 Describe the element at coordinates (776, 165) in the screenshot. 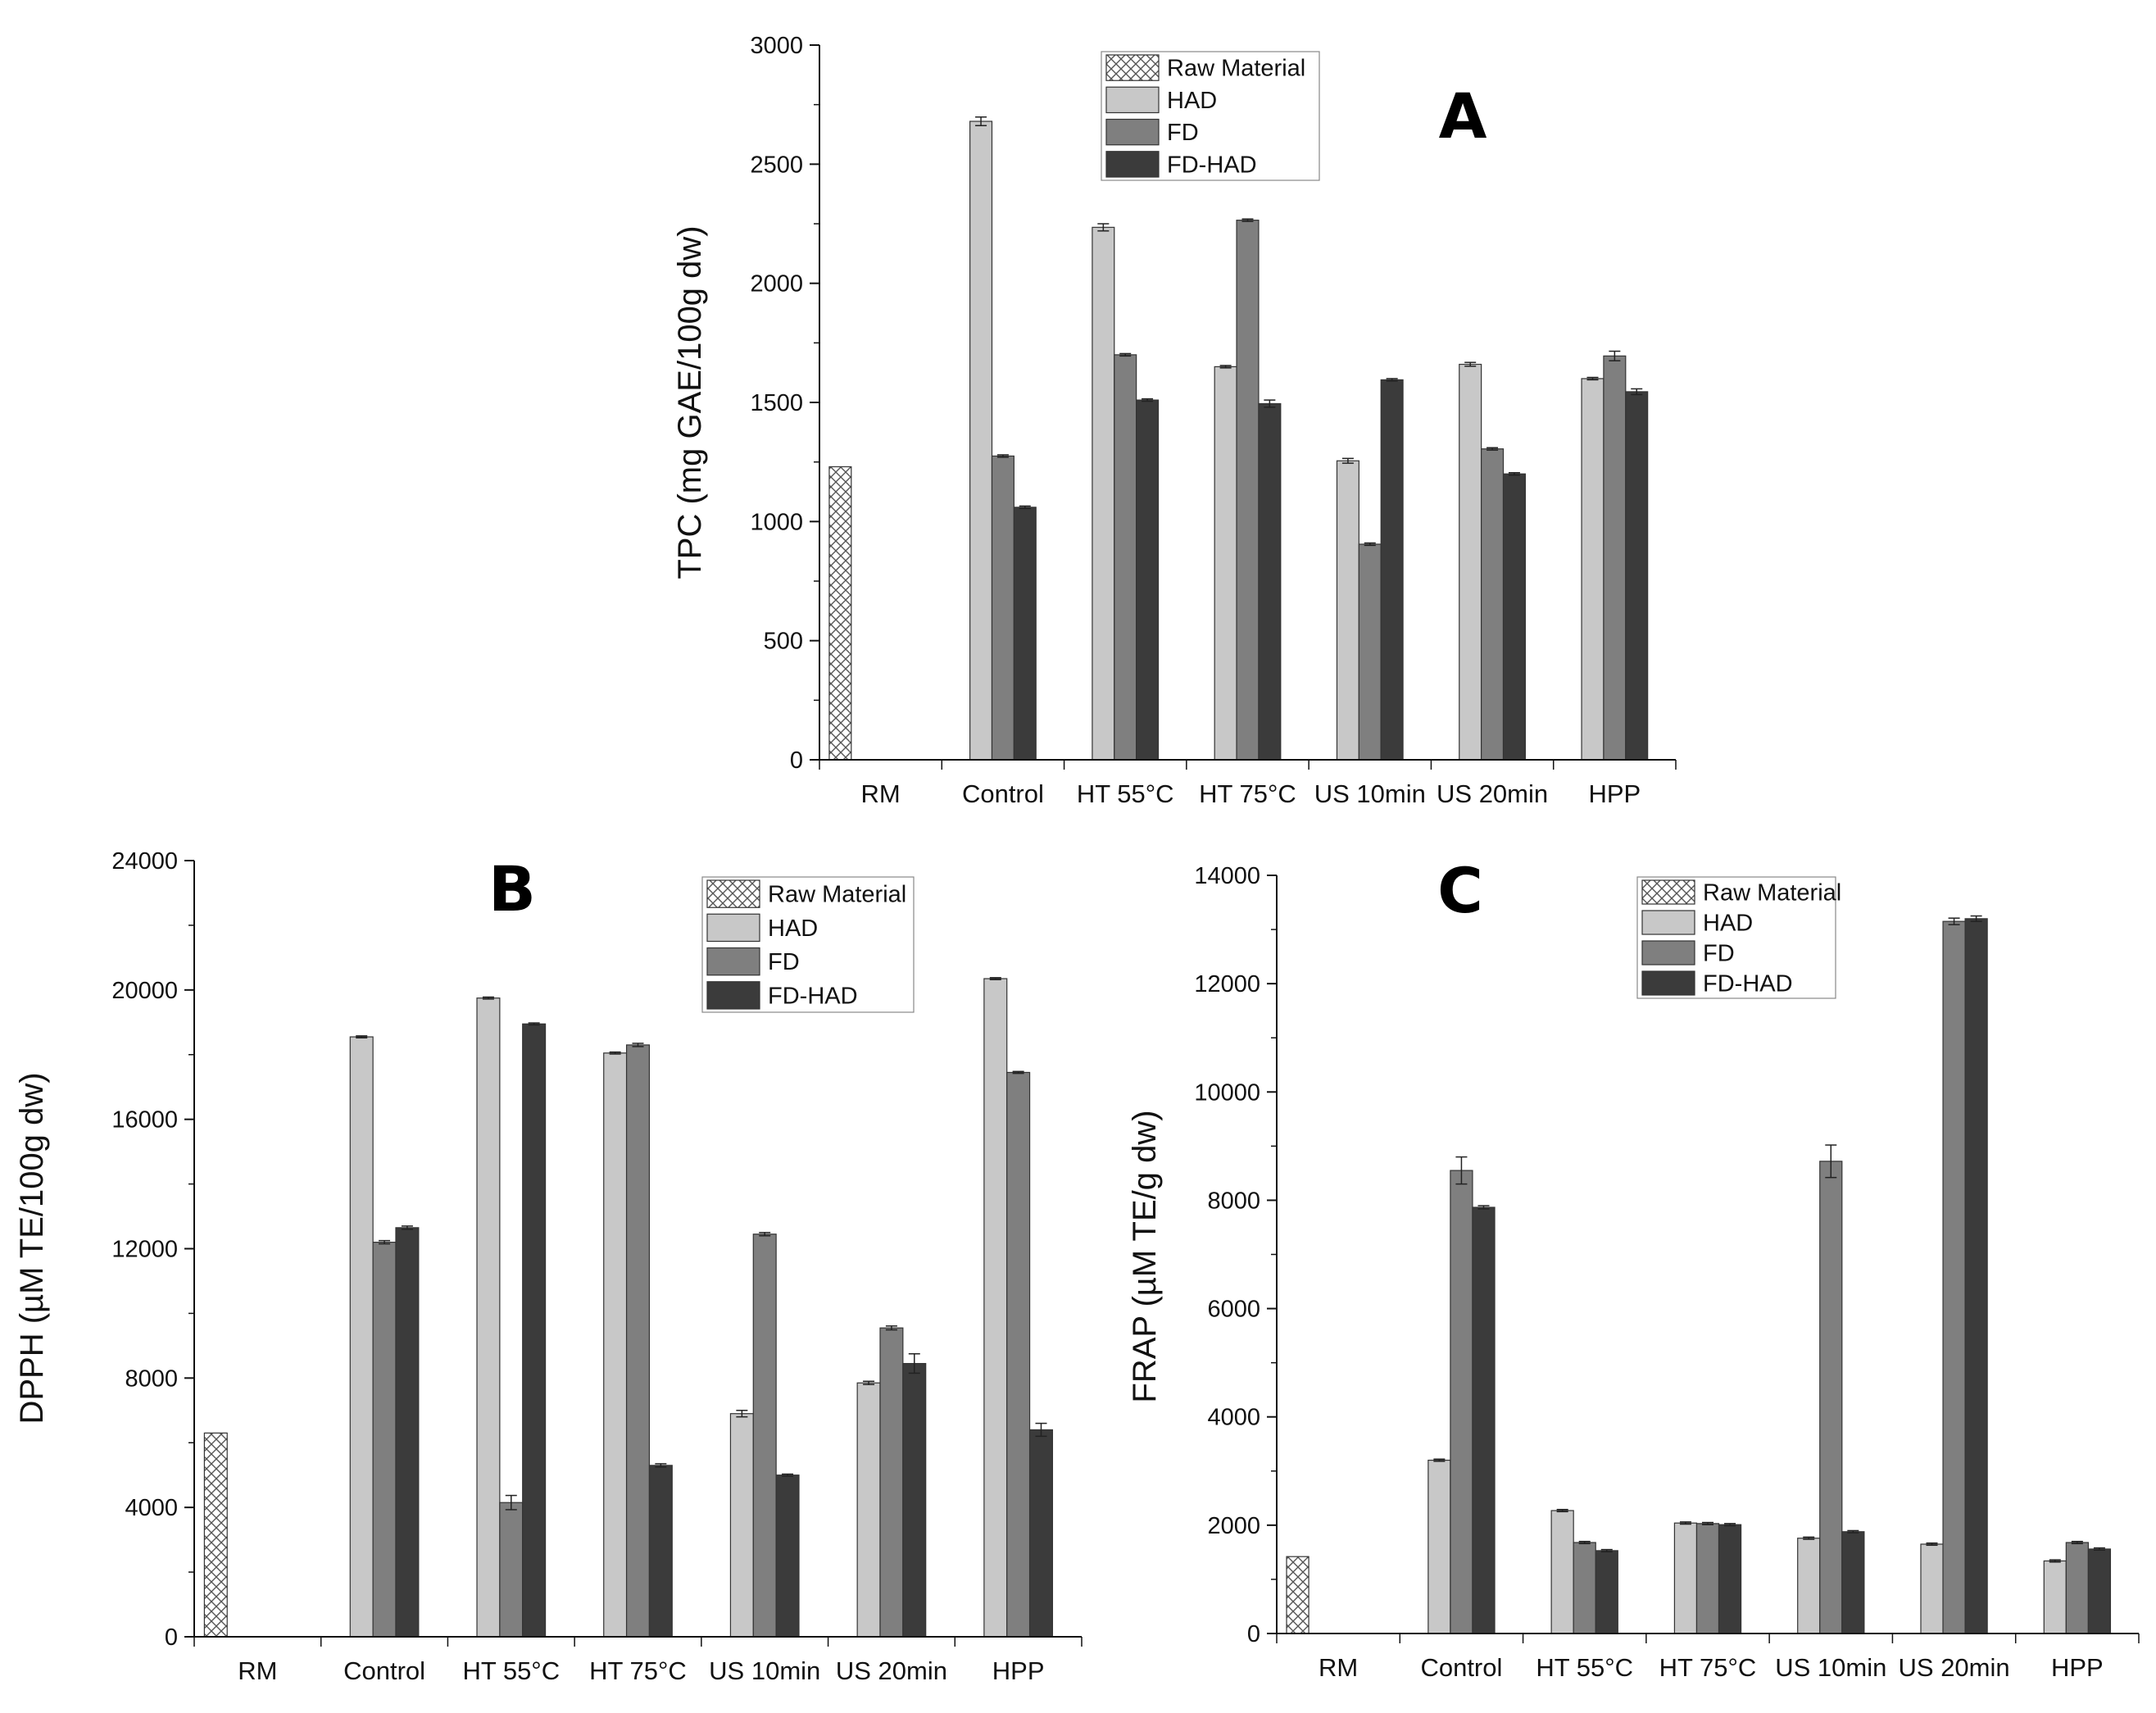

I see `y-tick-label-a-2500: 2500` at that location.